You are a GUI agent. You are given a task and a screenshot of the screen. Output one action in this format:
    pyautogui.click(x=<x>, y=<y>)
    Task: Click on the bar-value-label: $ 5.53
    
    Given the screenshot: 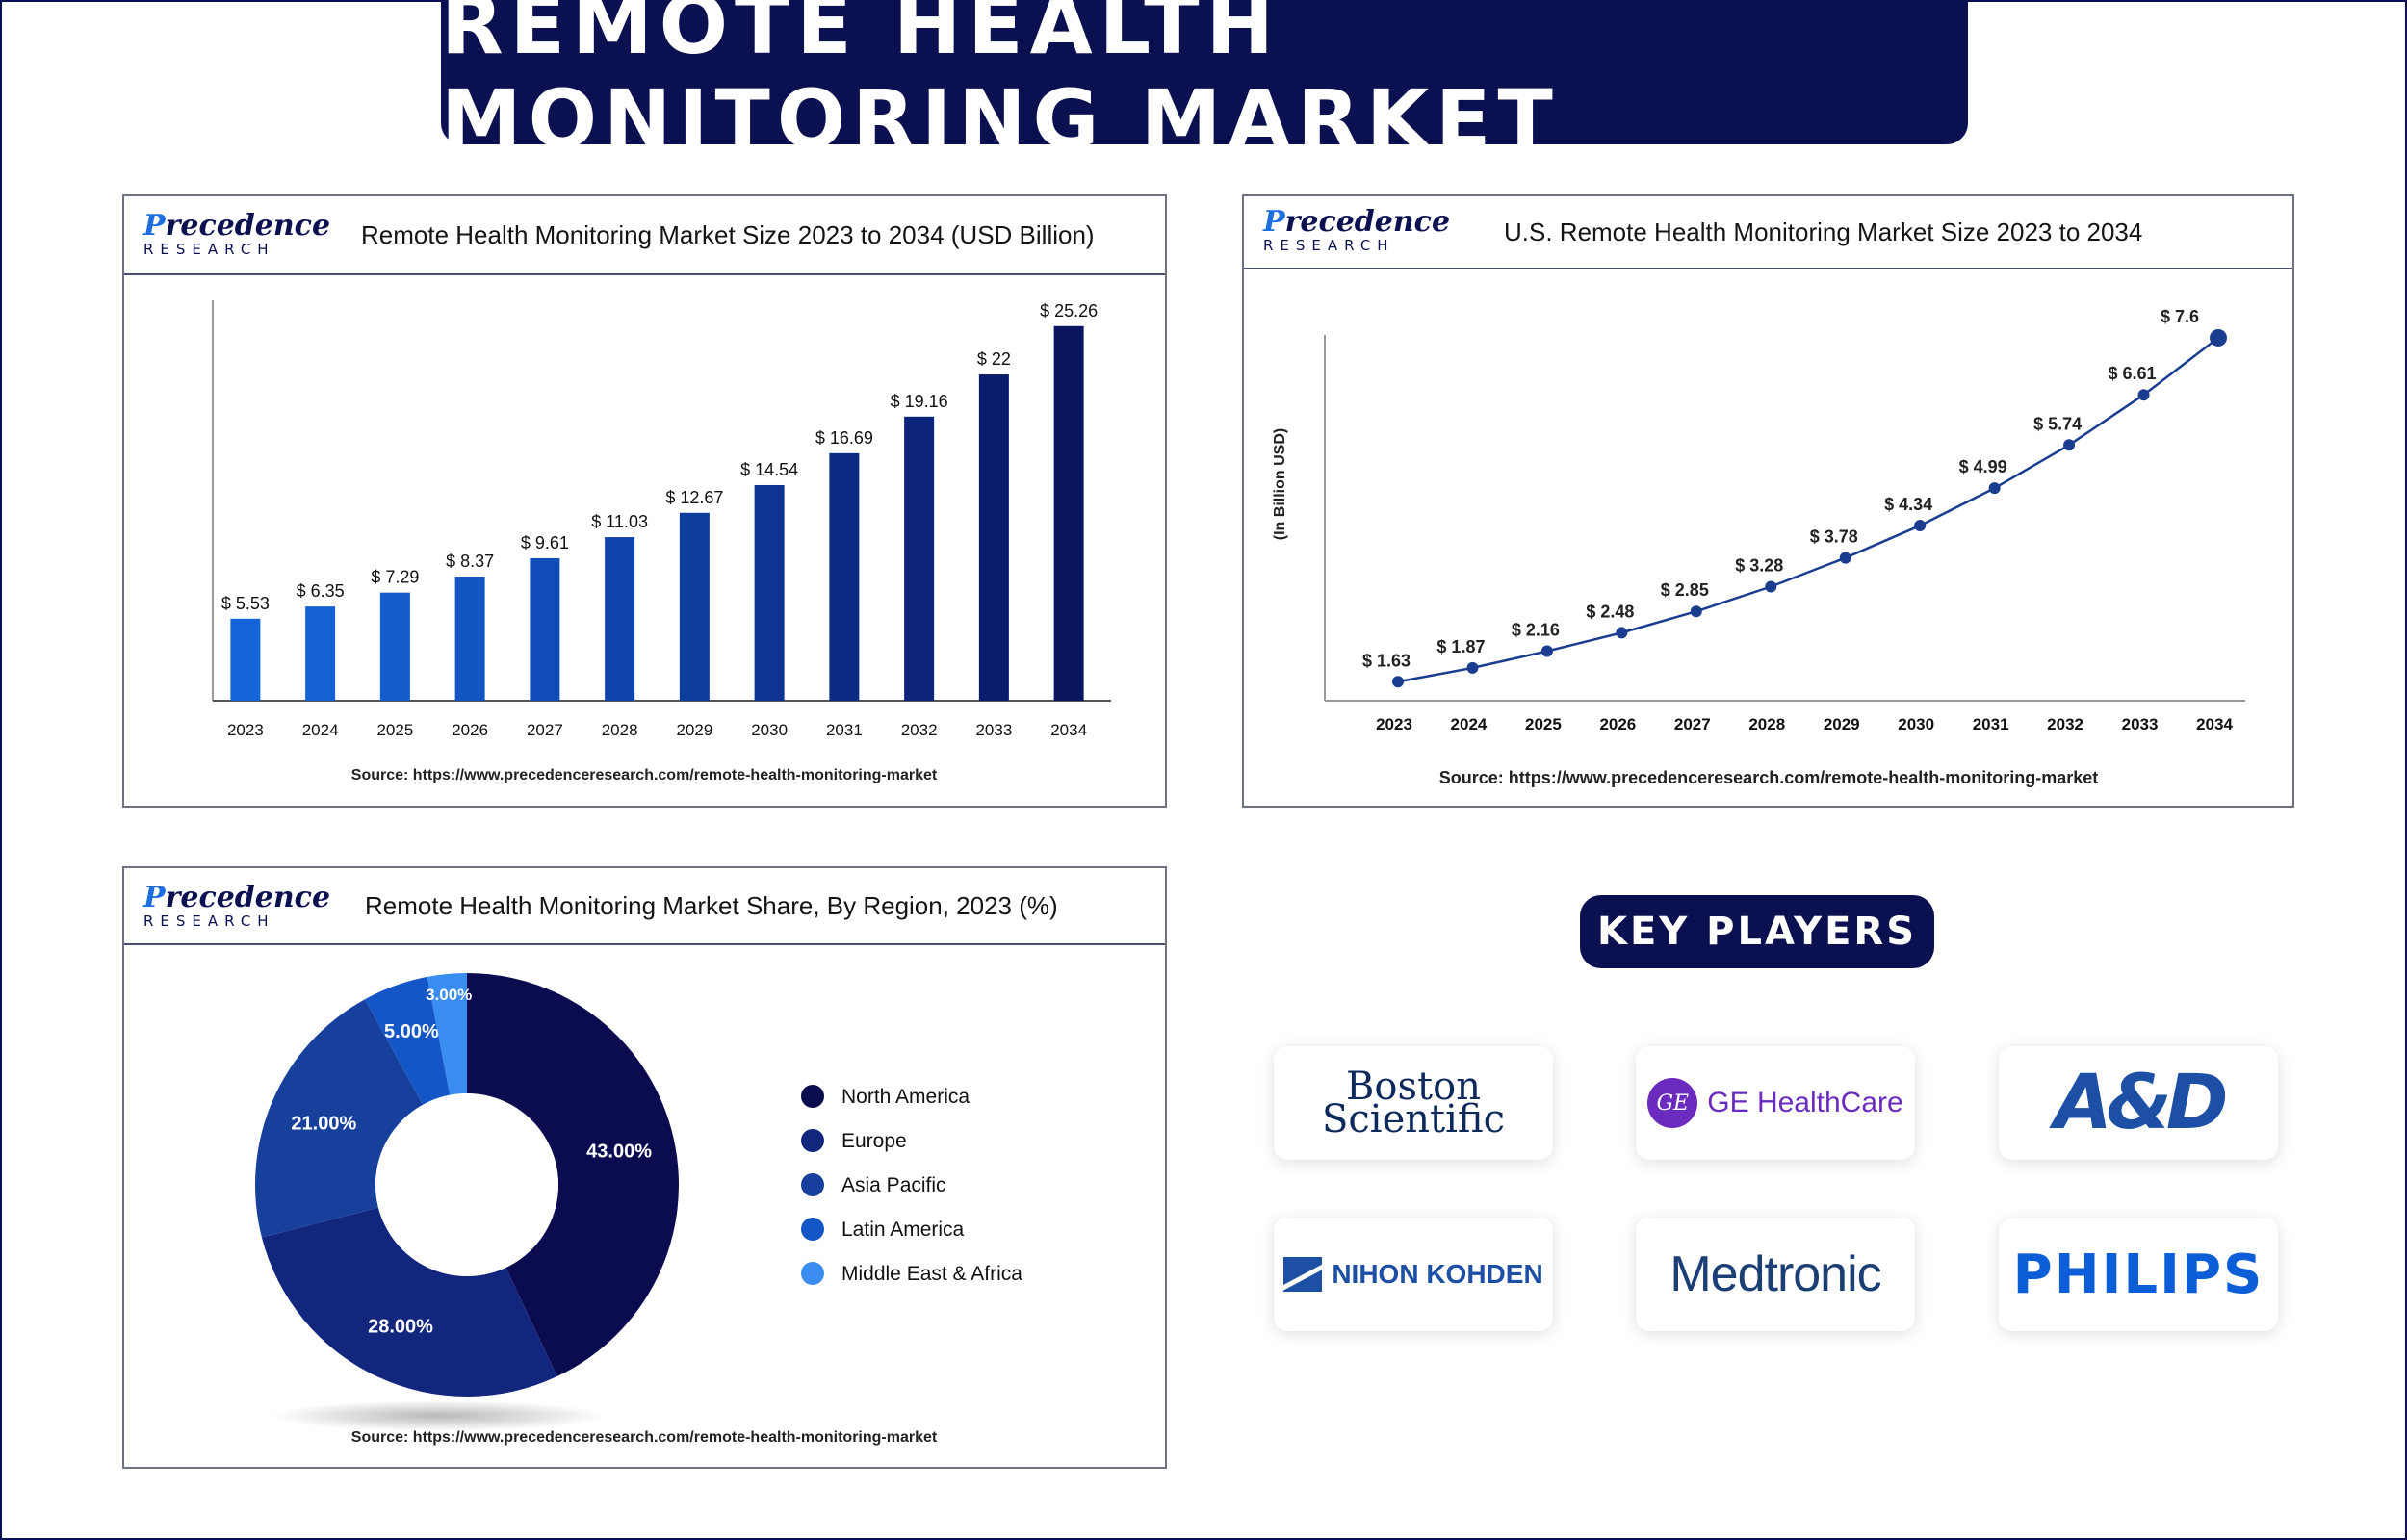 What is the action you would take?
    pyautogui.click(x=245, y=603)
    